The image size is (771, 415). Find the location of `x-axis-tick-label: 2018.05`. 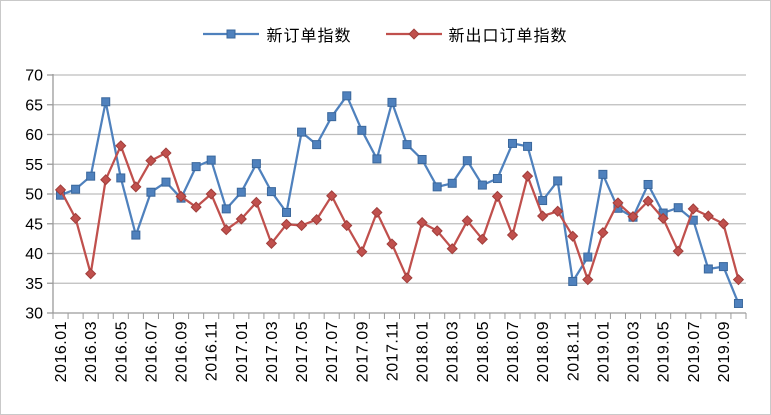

x-axis-tick-label: 2018.05 is located at coordinates (483, 351).